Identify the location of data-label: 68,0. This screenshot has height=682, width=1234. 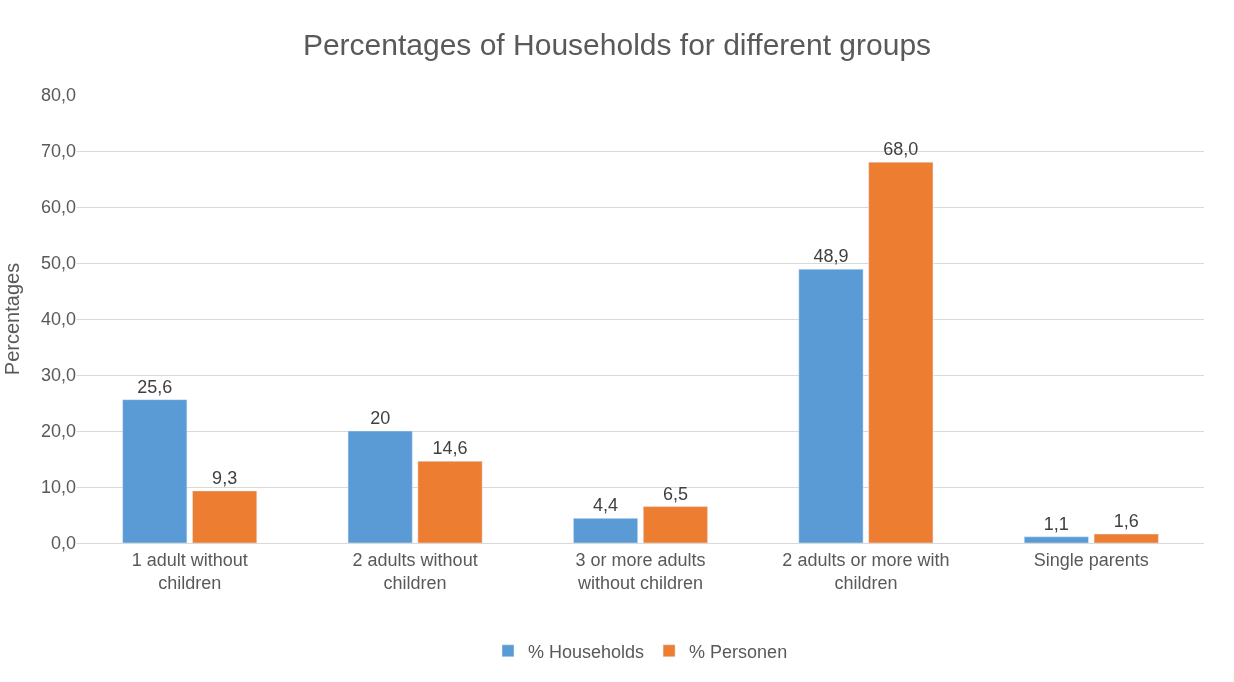
(901, 149).